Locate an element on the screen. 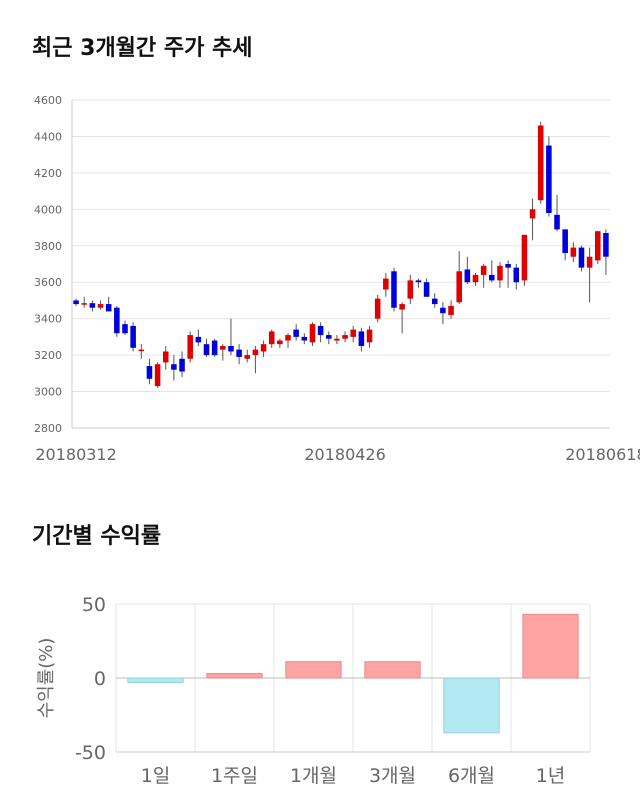 The width and height of the screenshot is (640, 810). returns-y-tick-label: 0 is located at coordinates (100, 679).